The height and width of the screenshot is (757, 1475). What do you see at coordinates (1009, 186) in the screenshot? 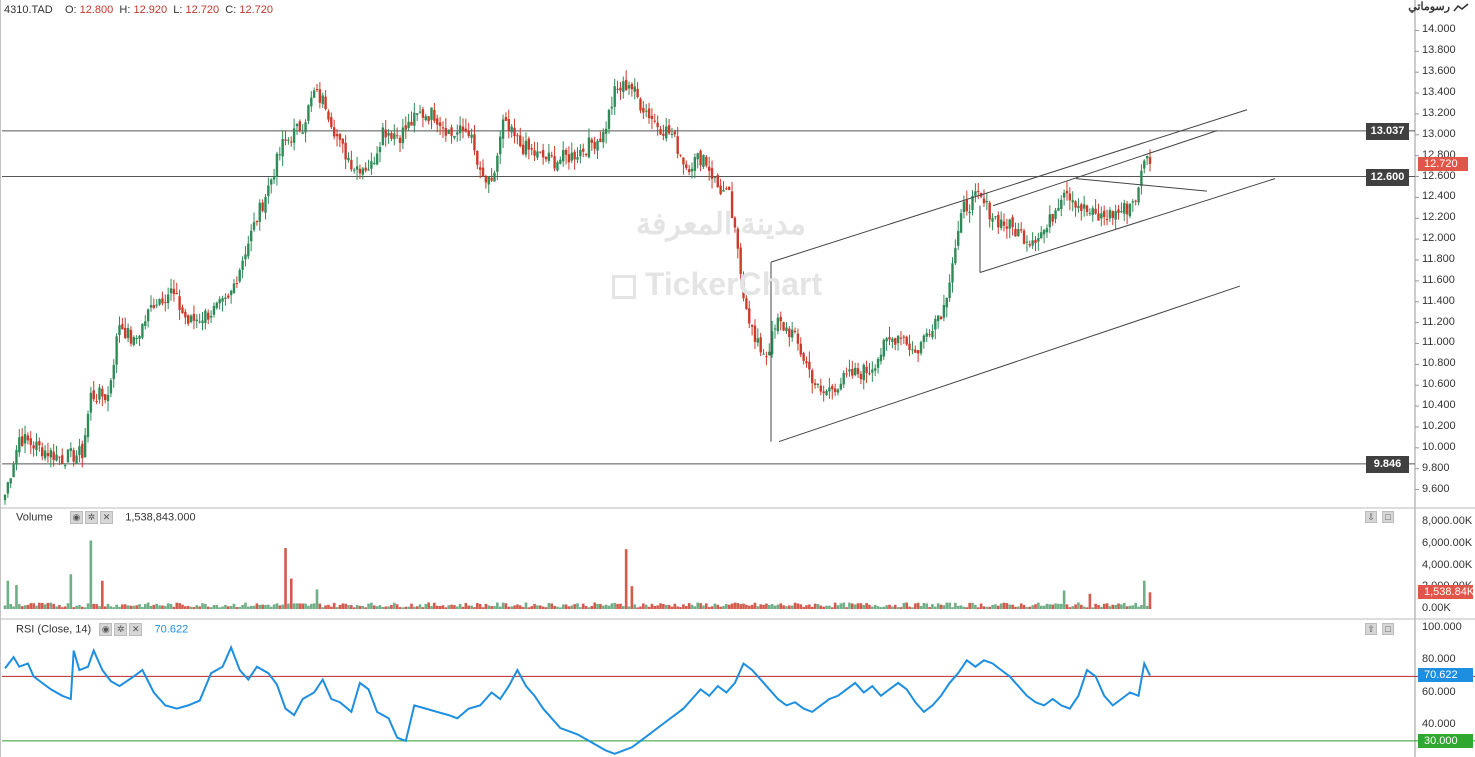
I see `trendline-drawing` at bounding box center [1009, 186].